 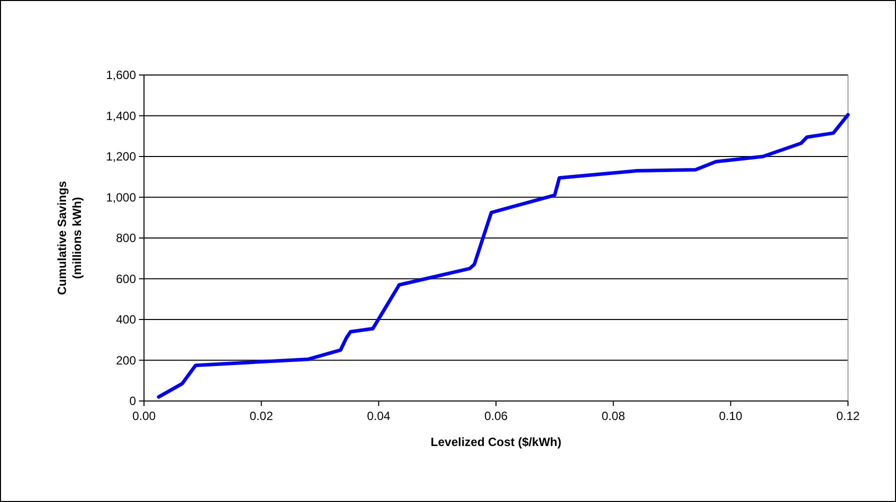 What do you see at coordinates (614, 416) in the screenshot?
I see `x-tick-label: 0.08` at bounding box center [614, 416].